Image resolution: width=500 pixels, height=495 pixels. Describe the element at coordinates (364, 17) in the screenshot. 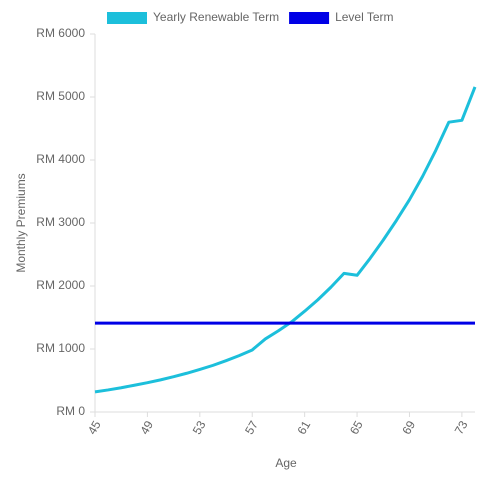

I see `legend-label: Level Term` at that location.